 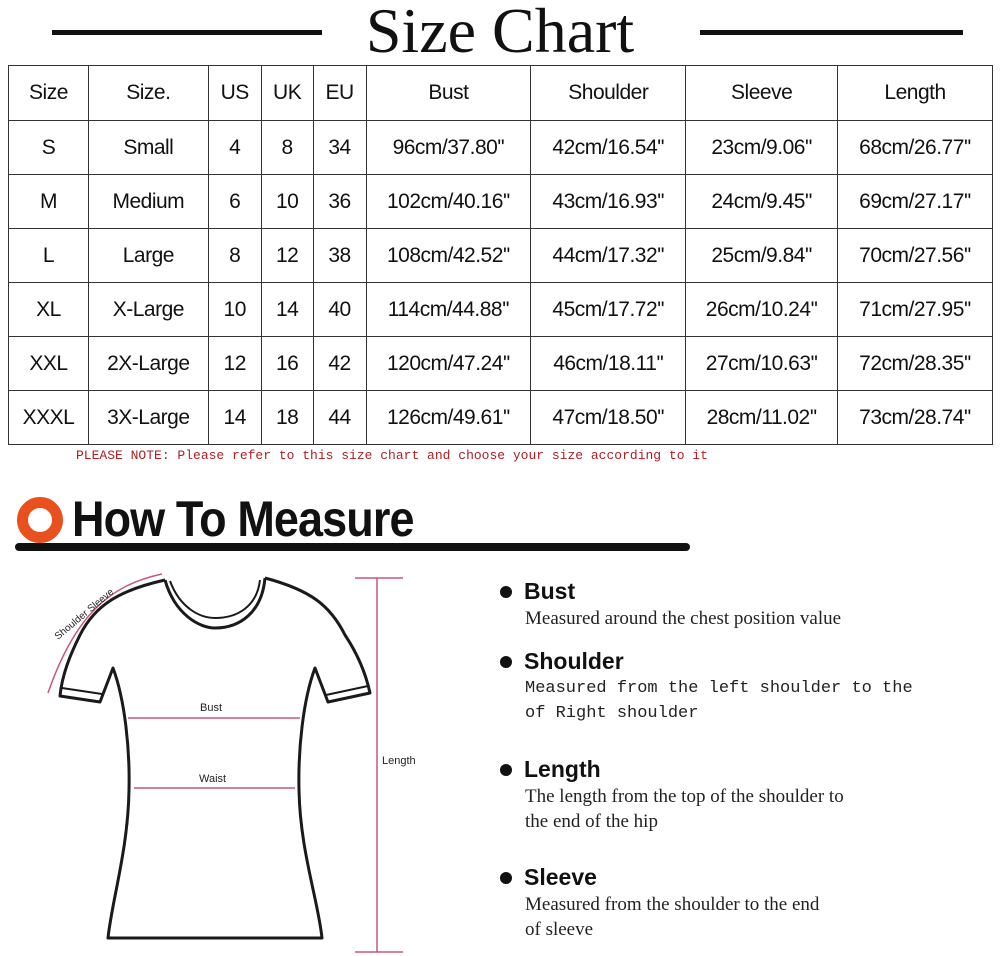 I want to click on table-cell: 44, so click(x=339, y=417).